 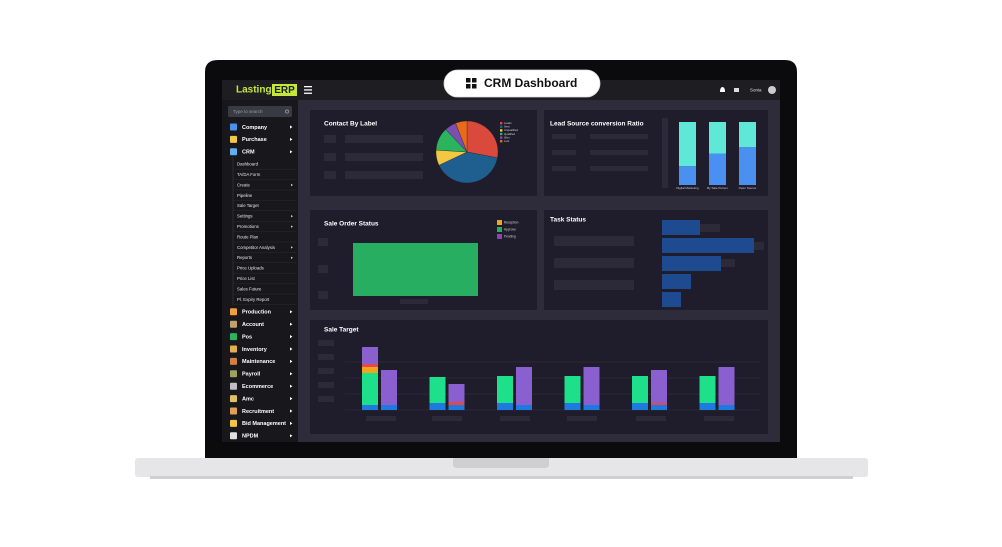 What do you see at coordinates (249, 174) in the screenshot?
I see `submenu-item: TA/DA Form` at bounding box center [249, 174].